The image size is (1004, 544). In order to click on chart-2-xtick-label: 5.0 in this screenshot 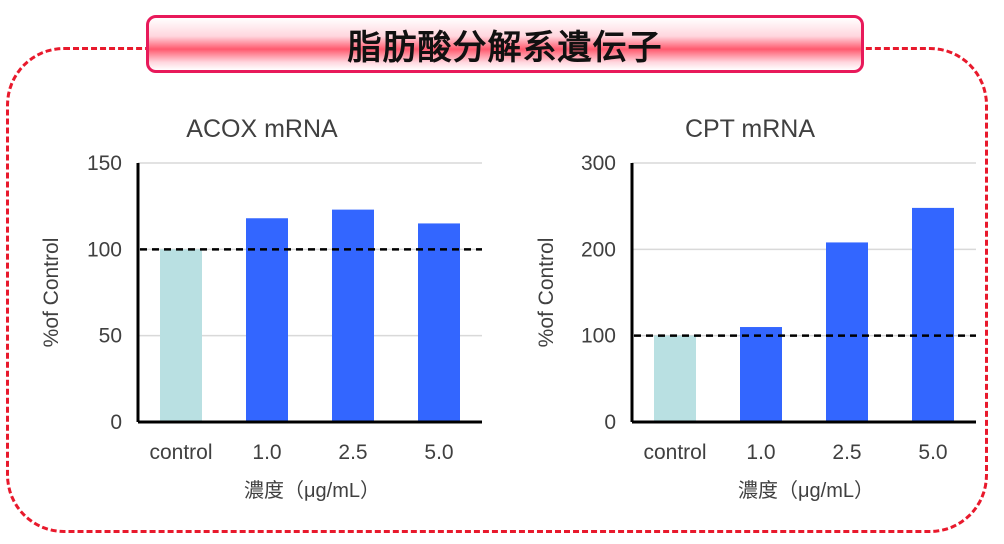, I will do `click(932, 452)`.